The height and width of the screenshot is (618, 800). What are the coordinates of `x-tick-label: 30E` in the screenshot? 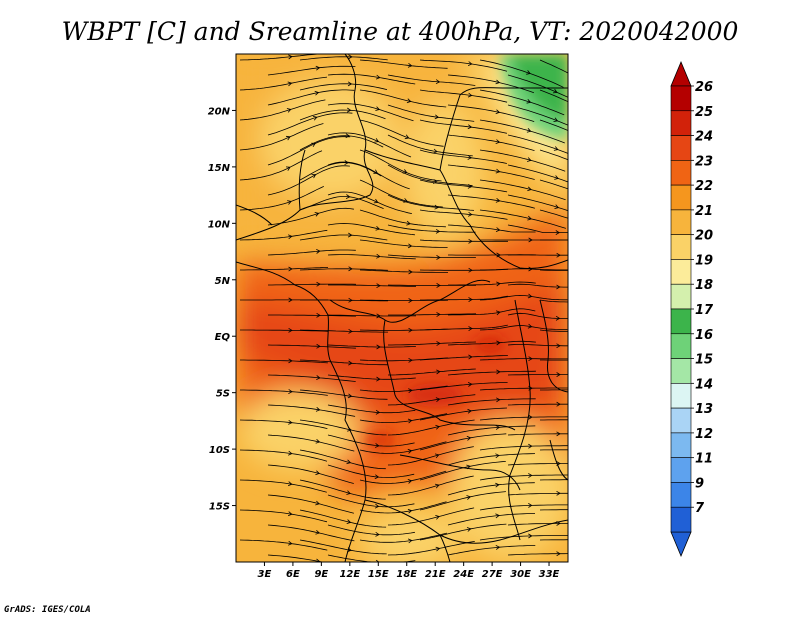 It's located at (520, 574).